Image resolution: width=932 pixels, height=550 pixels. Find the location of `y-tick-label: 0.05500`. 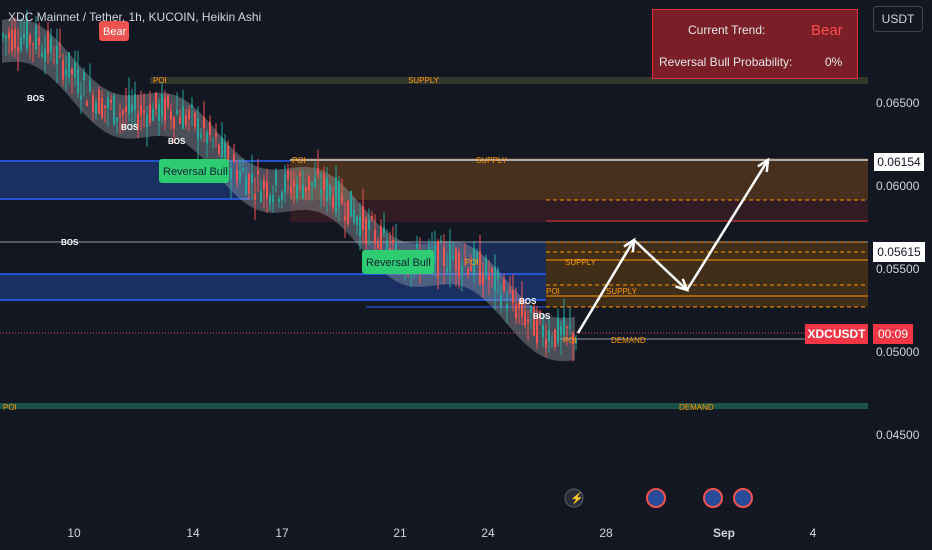

y-tick-label: 0.05500 is located at coordinates (898, 269).